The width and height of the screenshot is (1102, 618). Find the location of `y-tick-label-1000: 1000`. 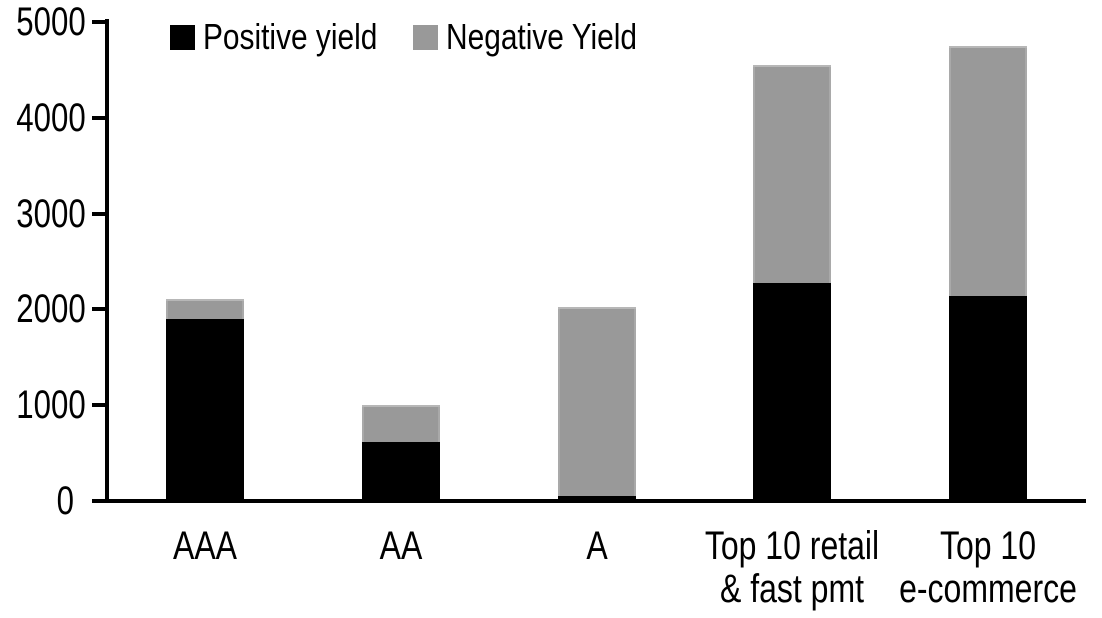

y-tick-label-1000: 1000 is located at coordinates (51, 405).